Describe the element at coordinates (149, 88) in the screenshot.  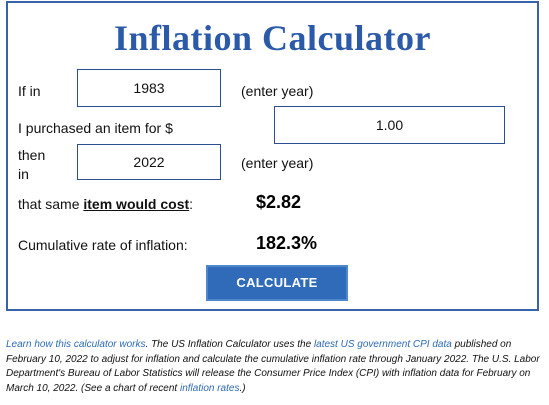
I see `start-year-input` at that location.